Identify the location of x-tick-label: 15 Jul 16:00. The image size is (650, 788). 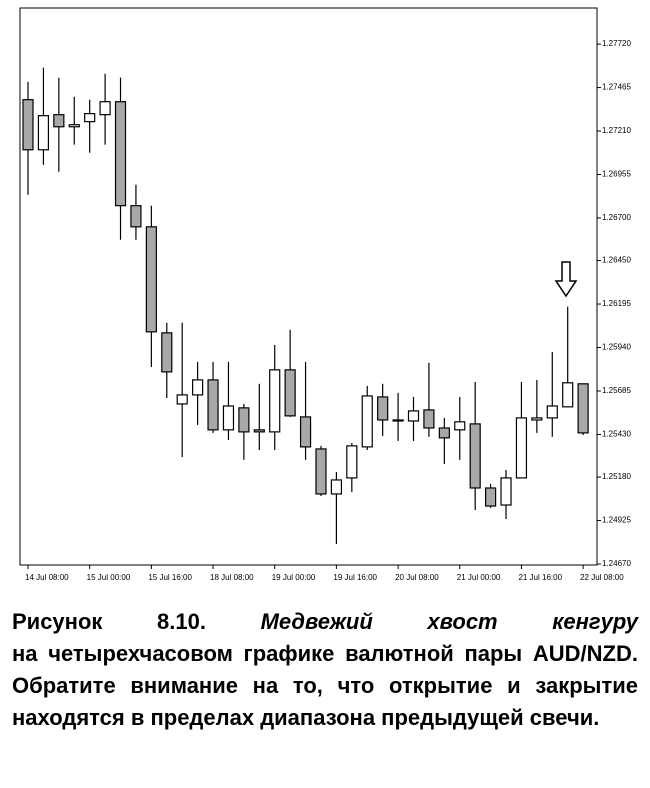
(170, 577).